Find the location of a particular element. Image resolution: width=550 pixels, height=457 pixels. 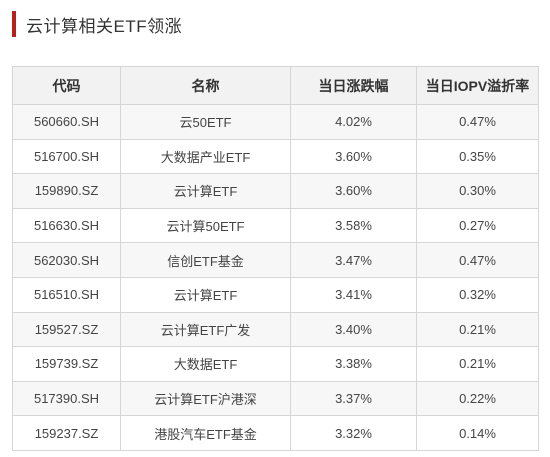

cell-code: 159527.SZ is located at coordinates (66, 329).